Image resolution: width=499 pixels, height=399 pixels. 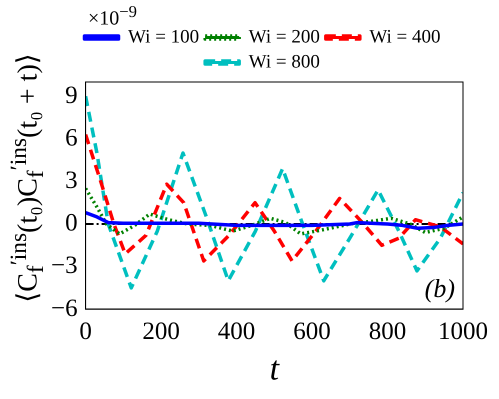 What do you see at coordinates (64, 308) in the screenshot?
I see `y-tick-label: −6` at bounding box center [64, 308].